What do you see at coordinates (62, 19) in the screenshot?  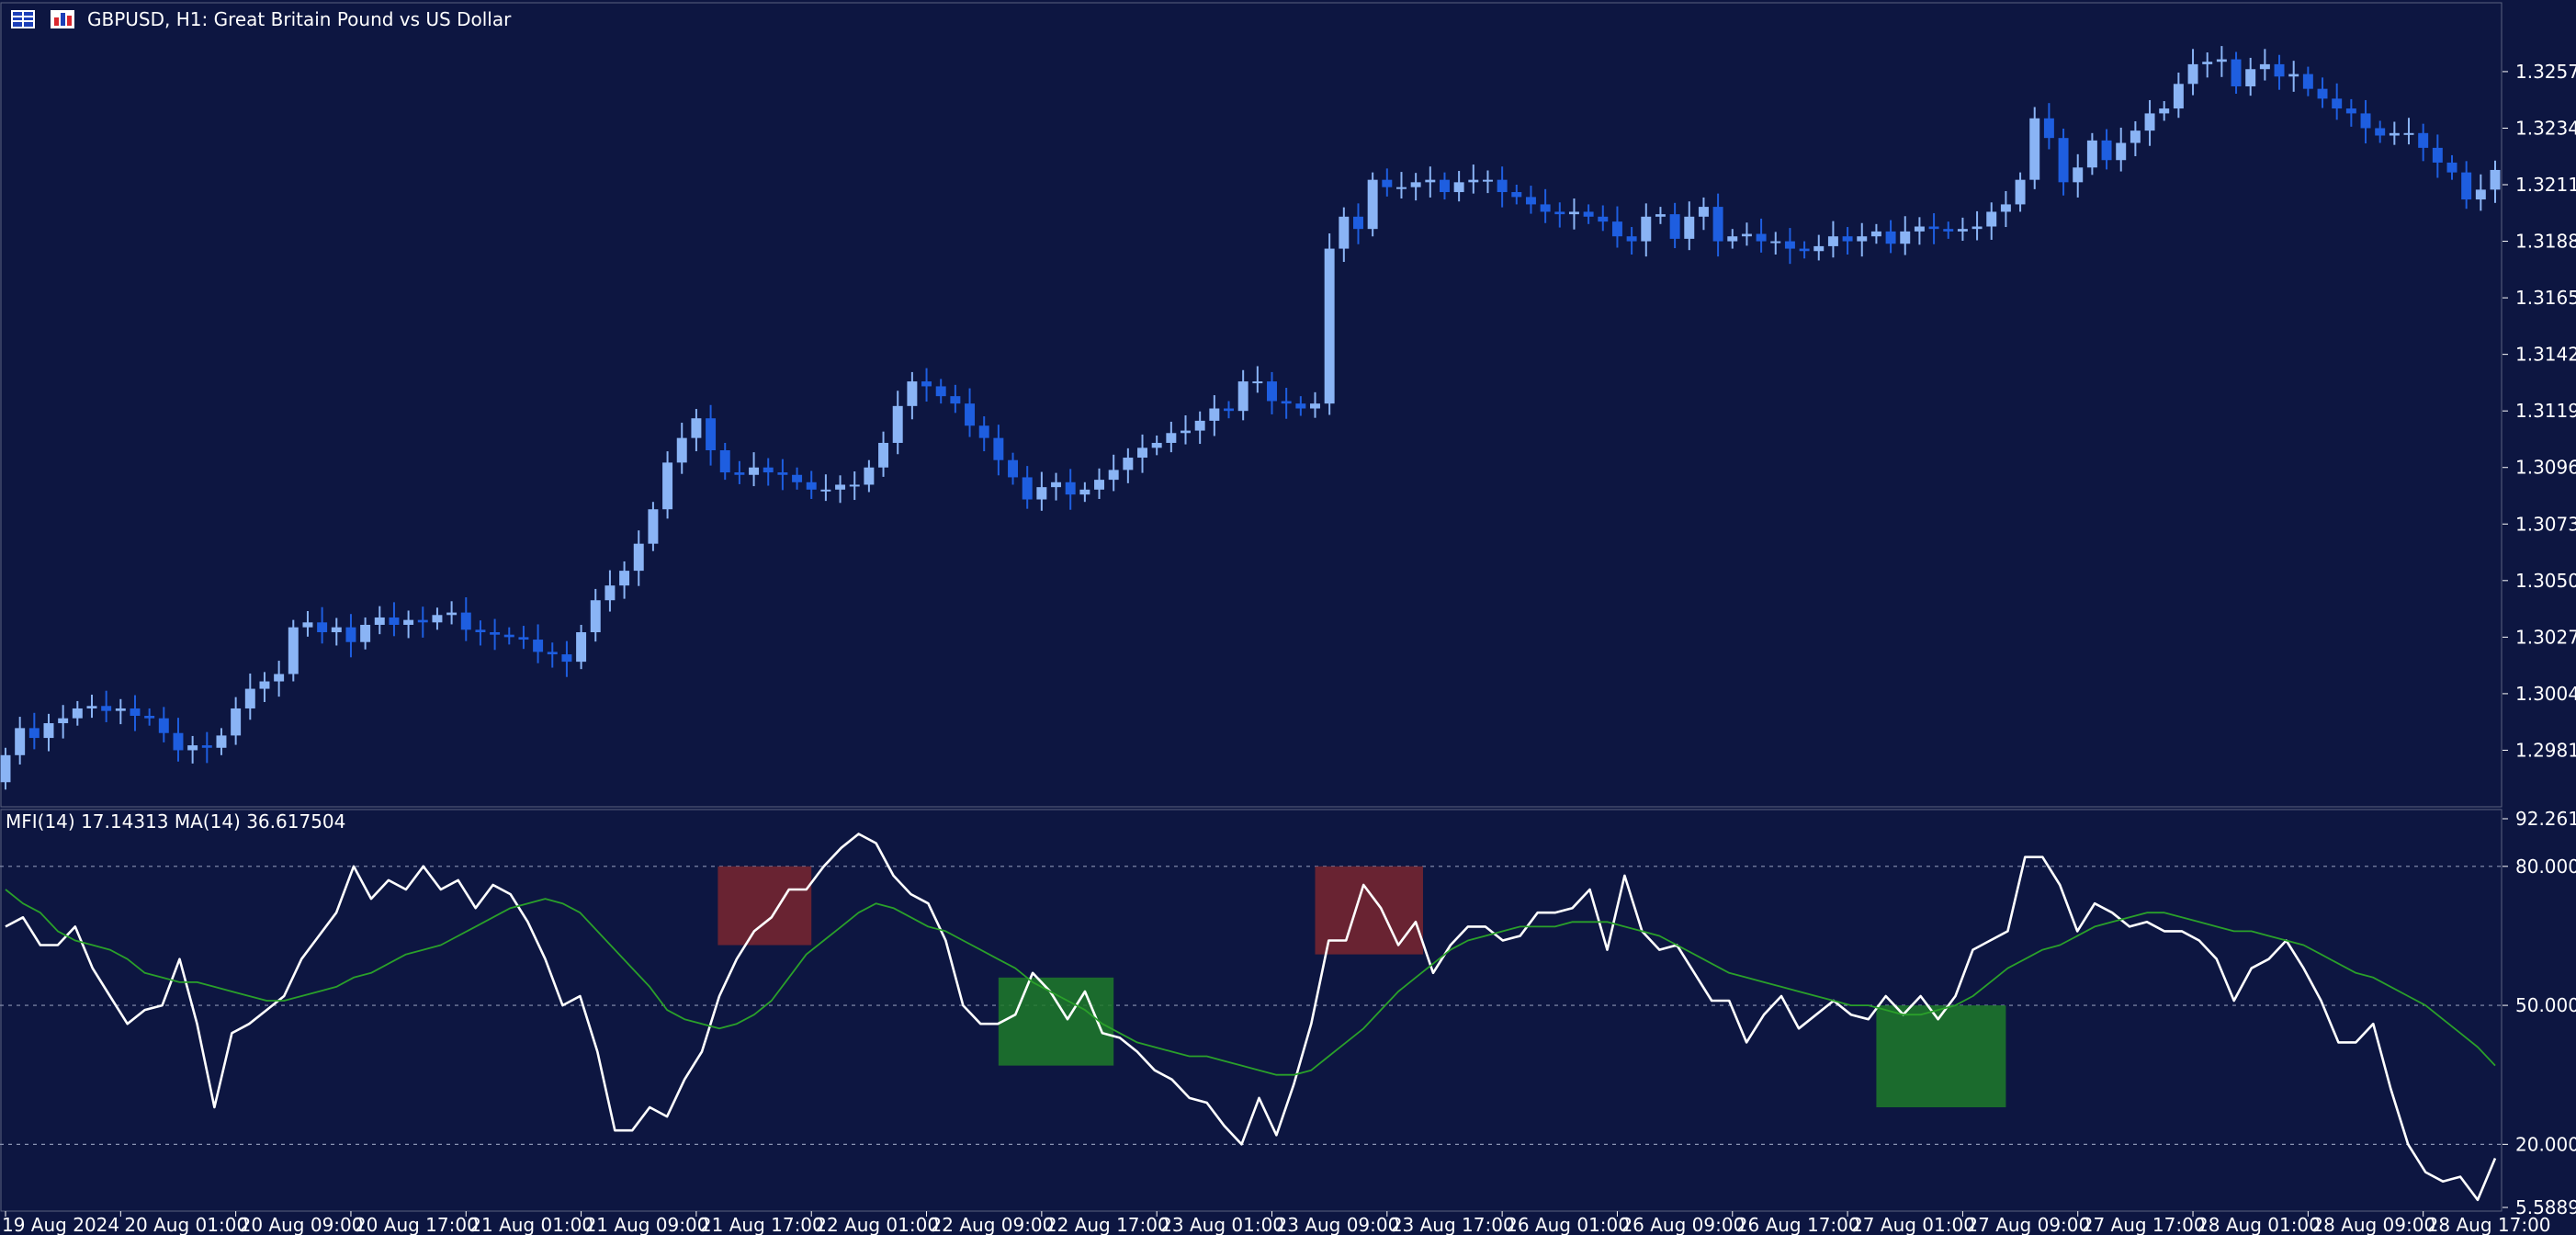 I see `chart-type-icon` at bounding box center [62, 19].